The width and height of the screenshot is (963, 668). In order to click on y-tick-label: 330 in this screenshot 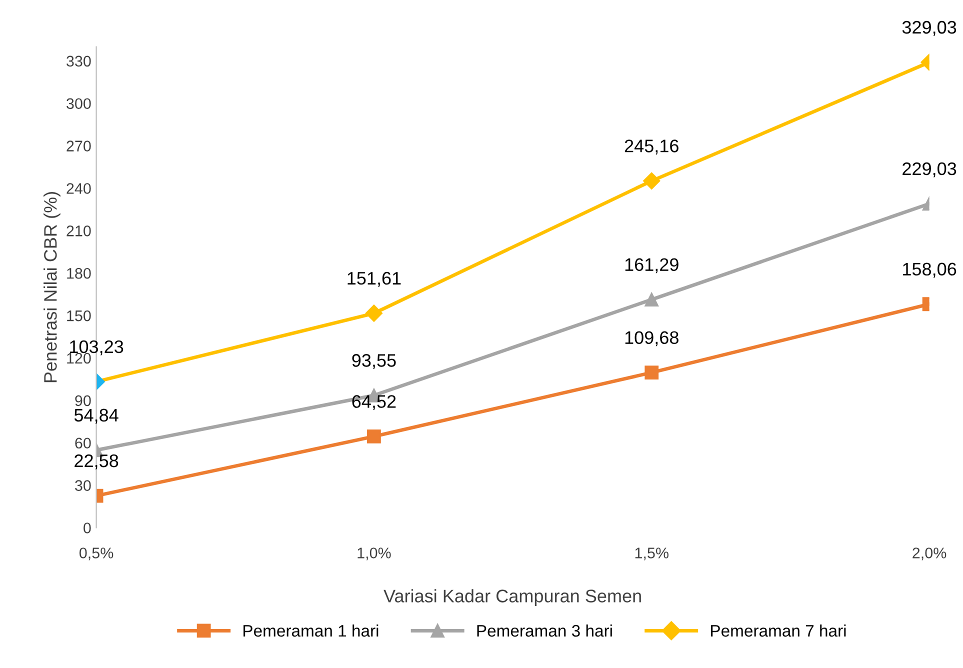, I will do `click(78, 61)`.